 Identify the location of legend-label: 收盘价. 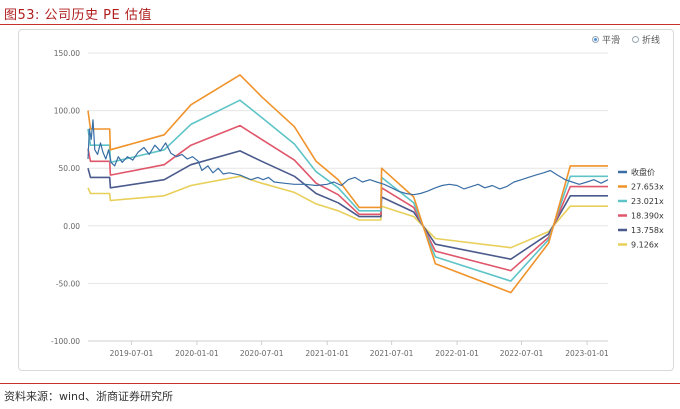
(643, 172).